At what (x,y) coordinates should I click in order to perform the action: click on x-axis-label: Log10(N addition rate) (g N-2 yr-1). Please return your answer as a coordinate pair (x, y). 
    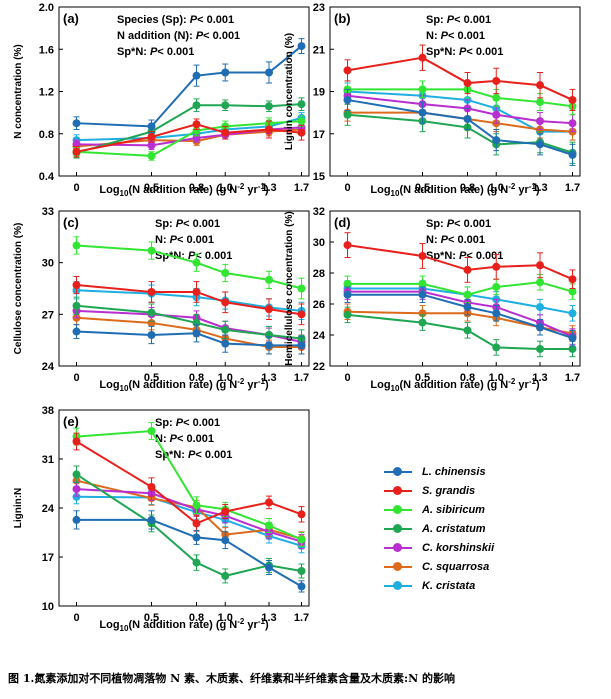
    Looking at the image, I should click on (455, 190).